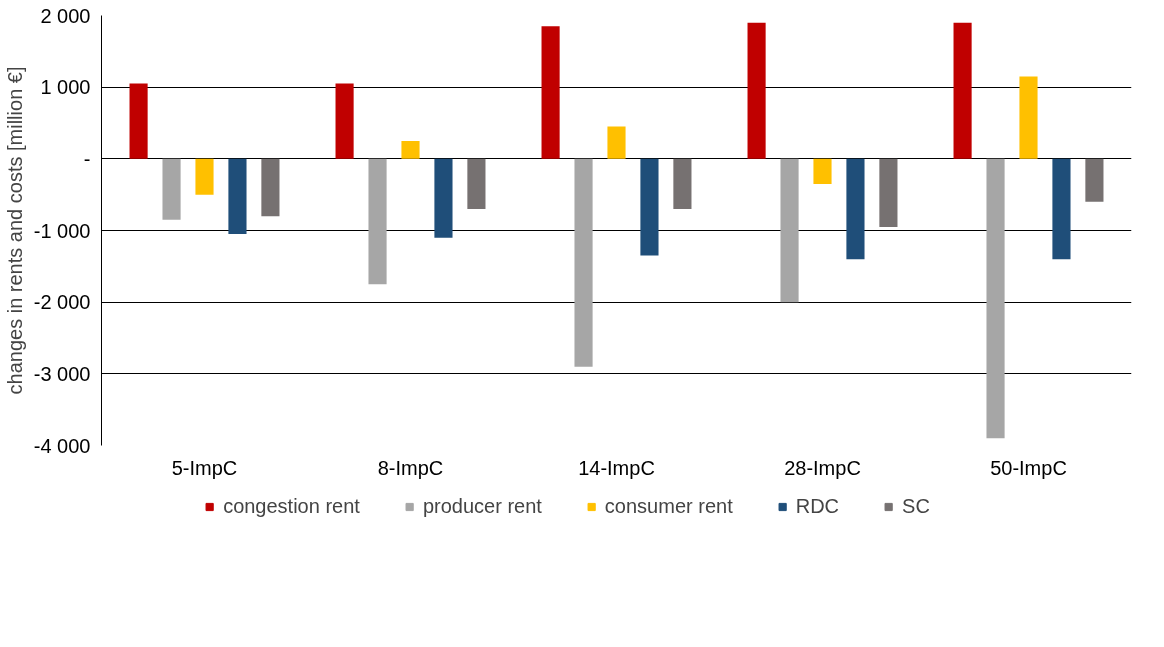 The image size is (1164, 647). I want to click on legend-label: consumer rent, so click(668, 506).